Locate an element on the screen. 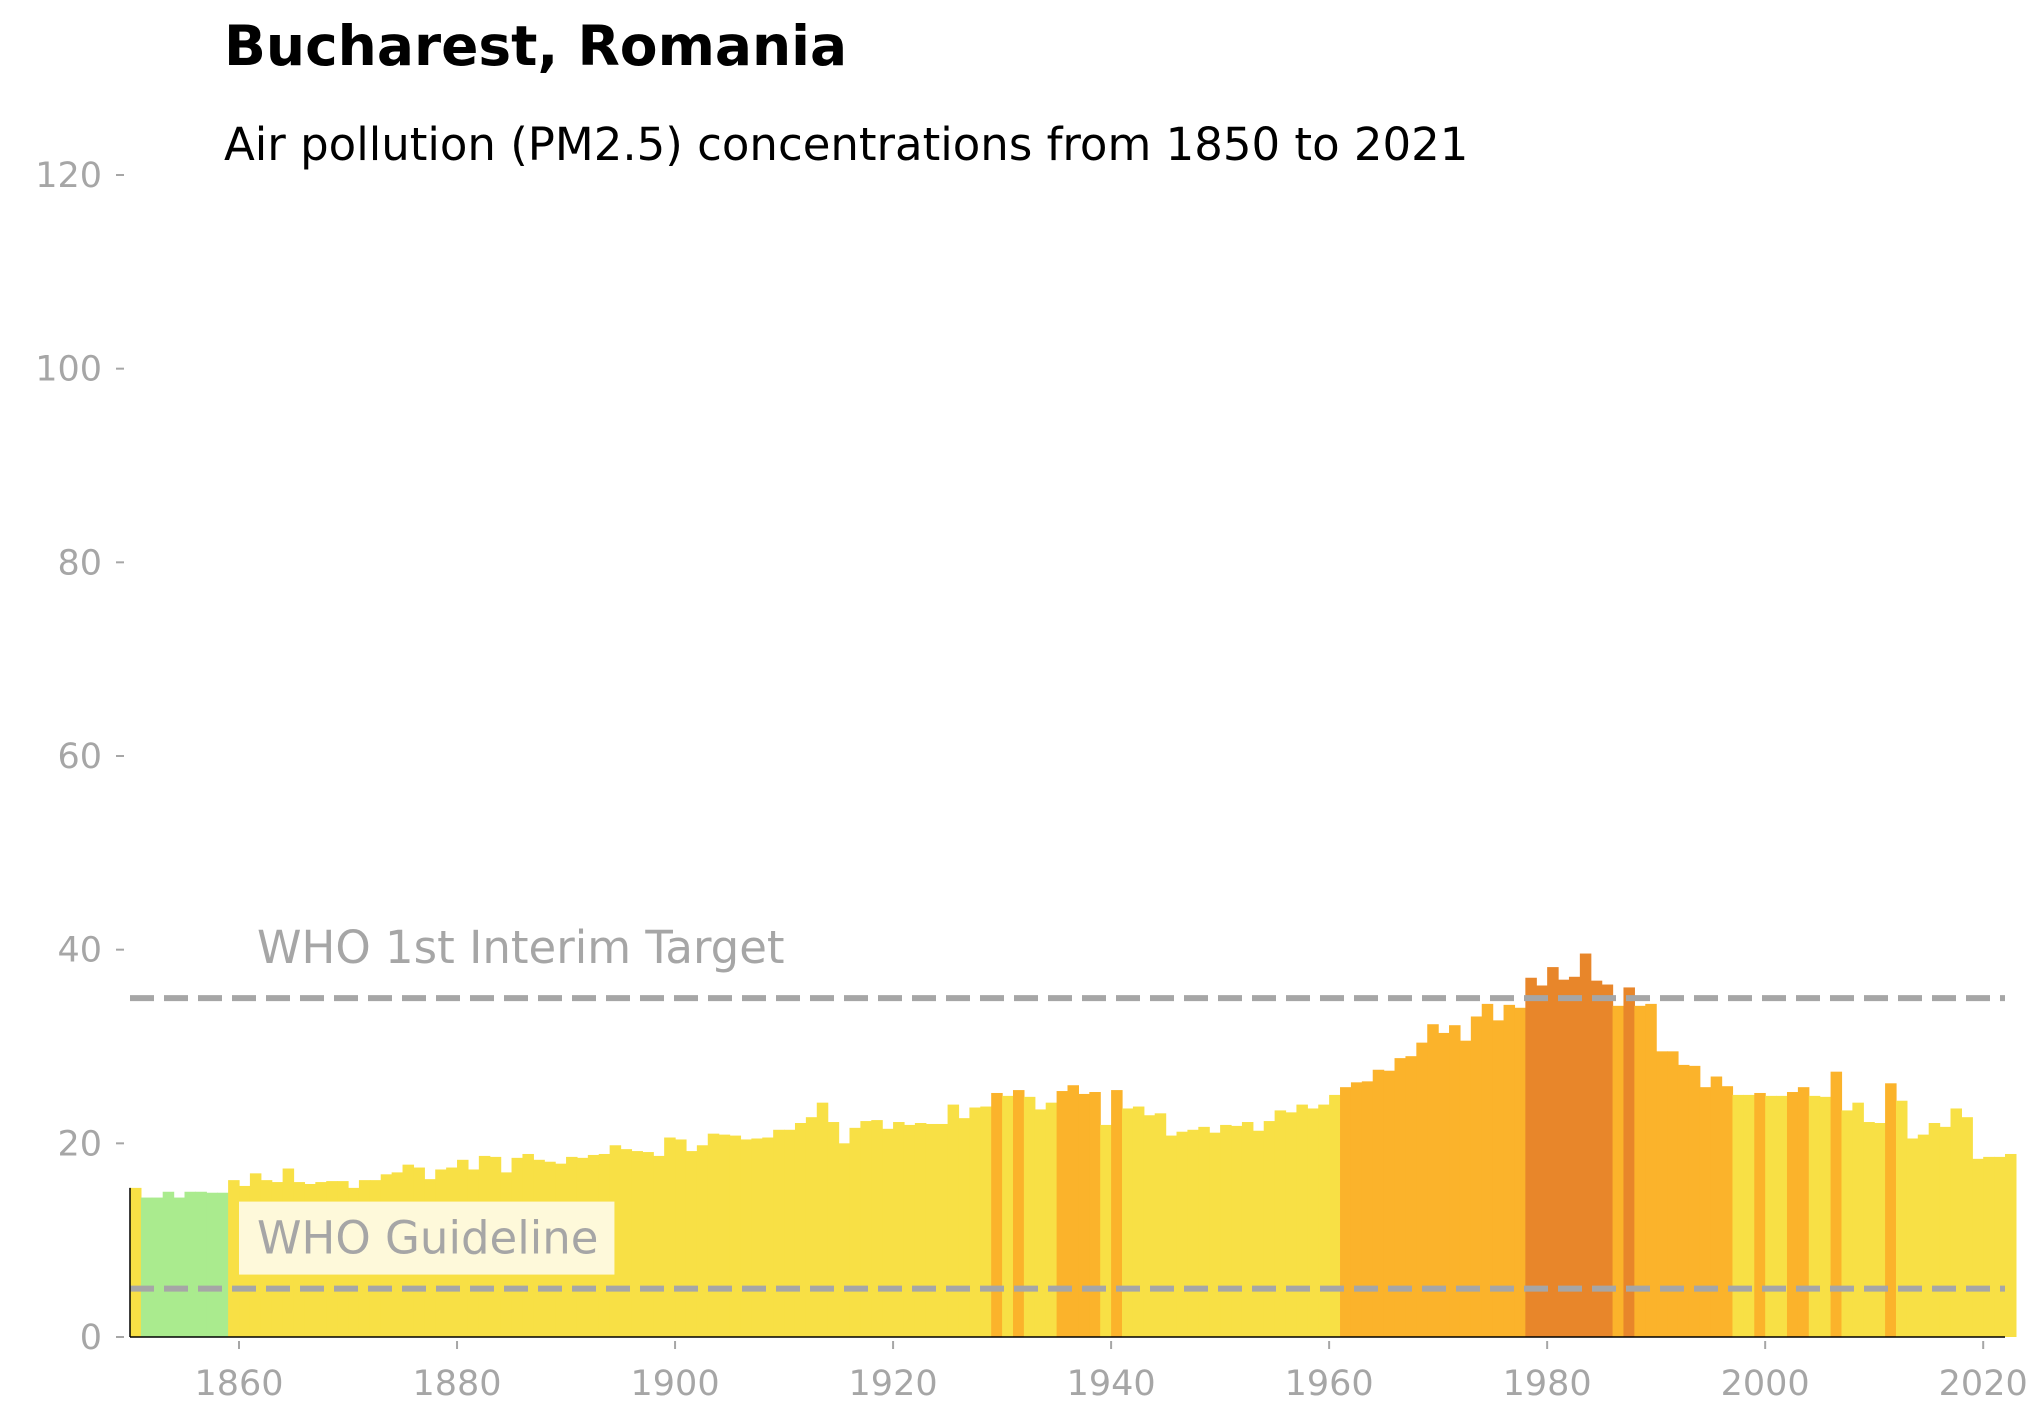  bar-2021 is located at coordinates (2000, 1246).